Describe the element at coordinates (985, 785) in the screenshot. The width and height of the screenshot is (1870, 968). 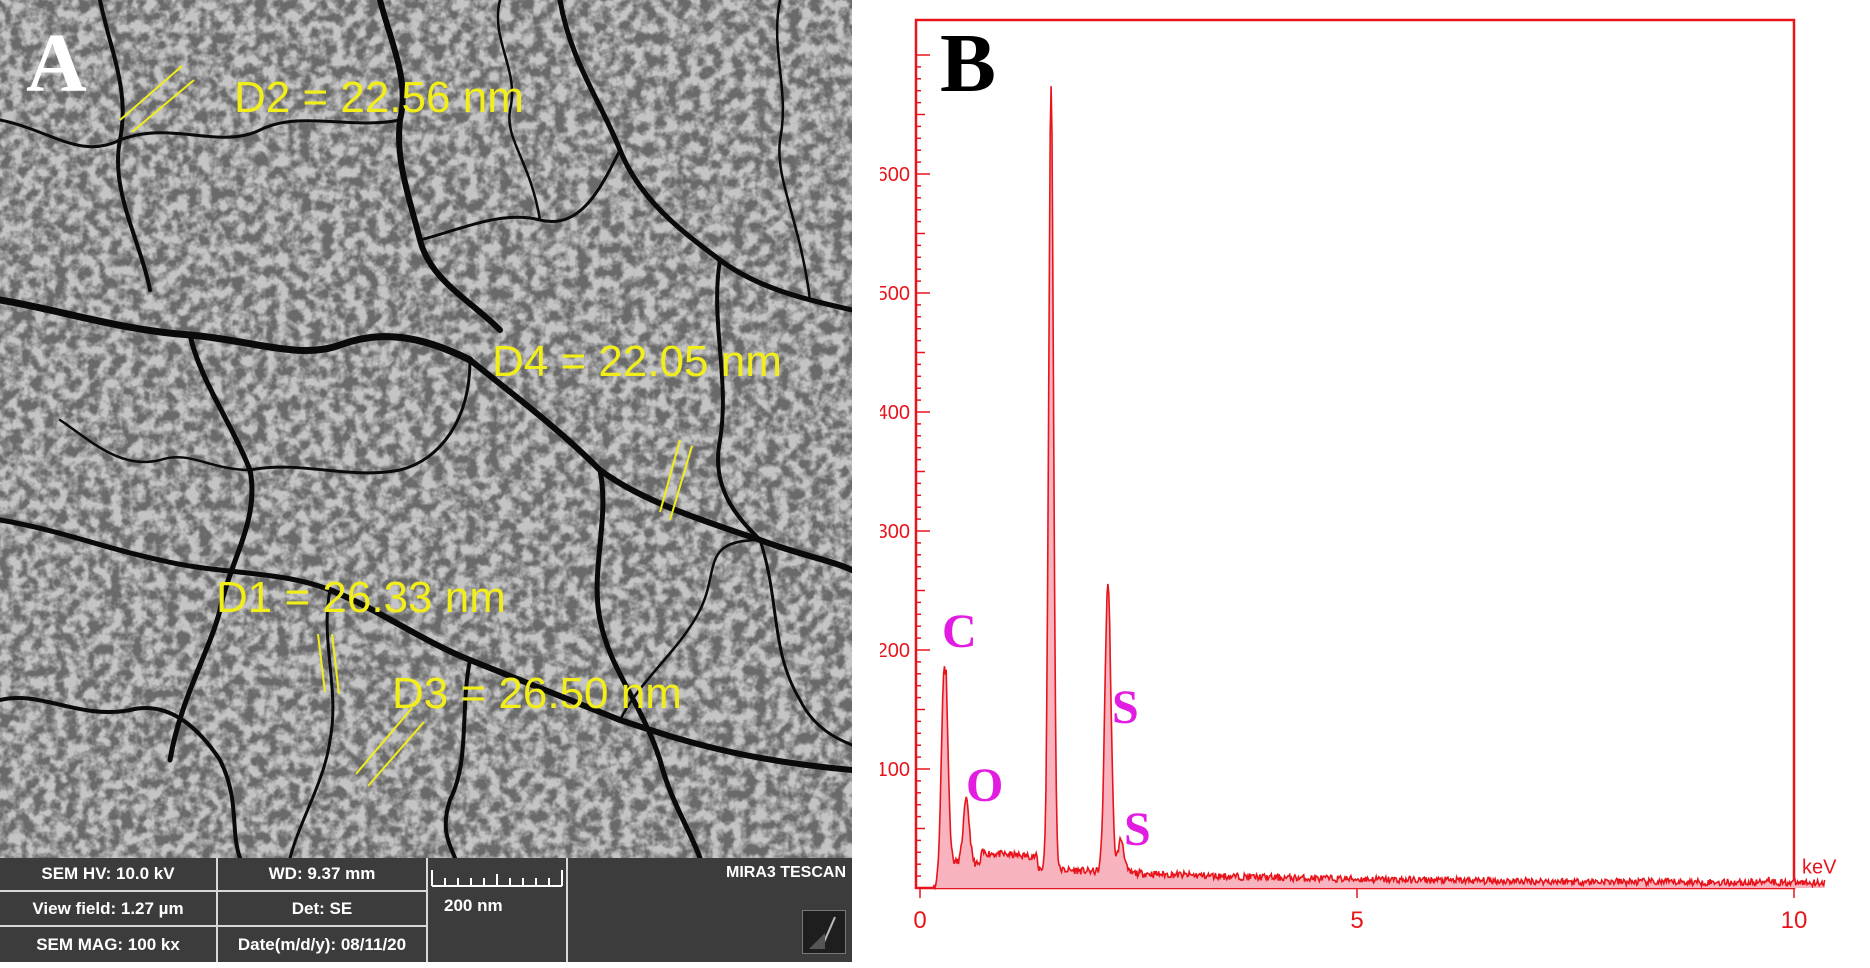
I see `element-label-o: O` at that location.